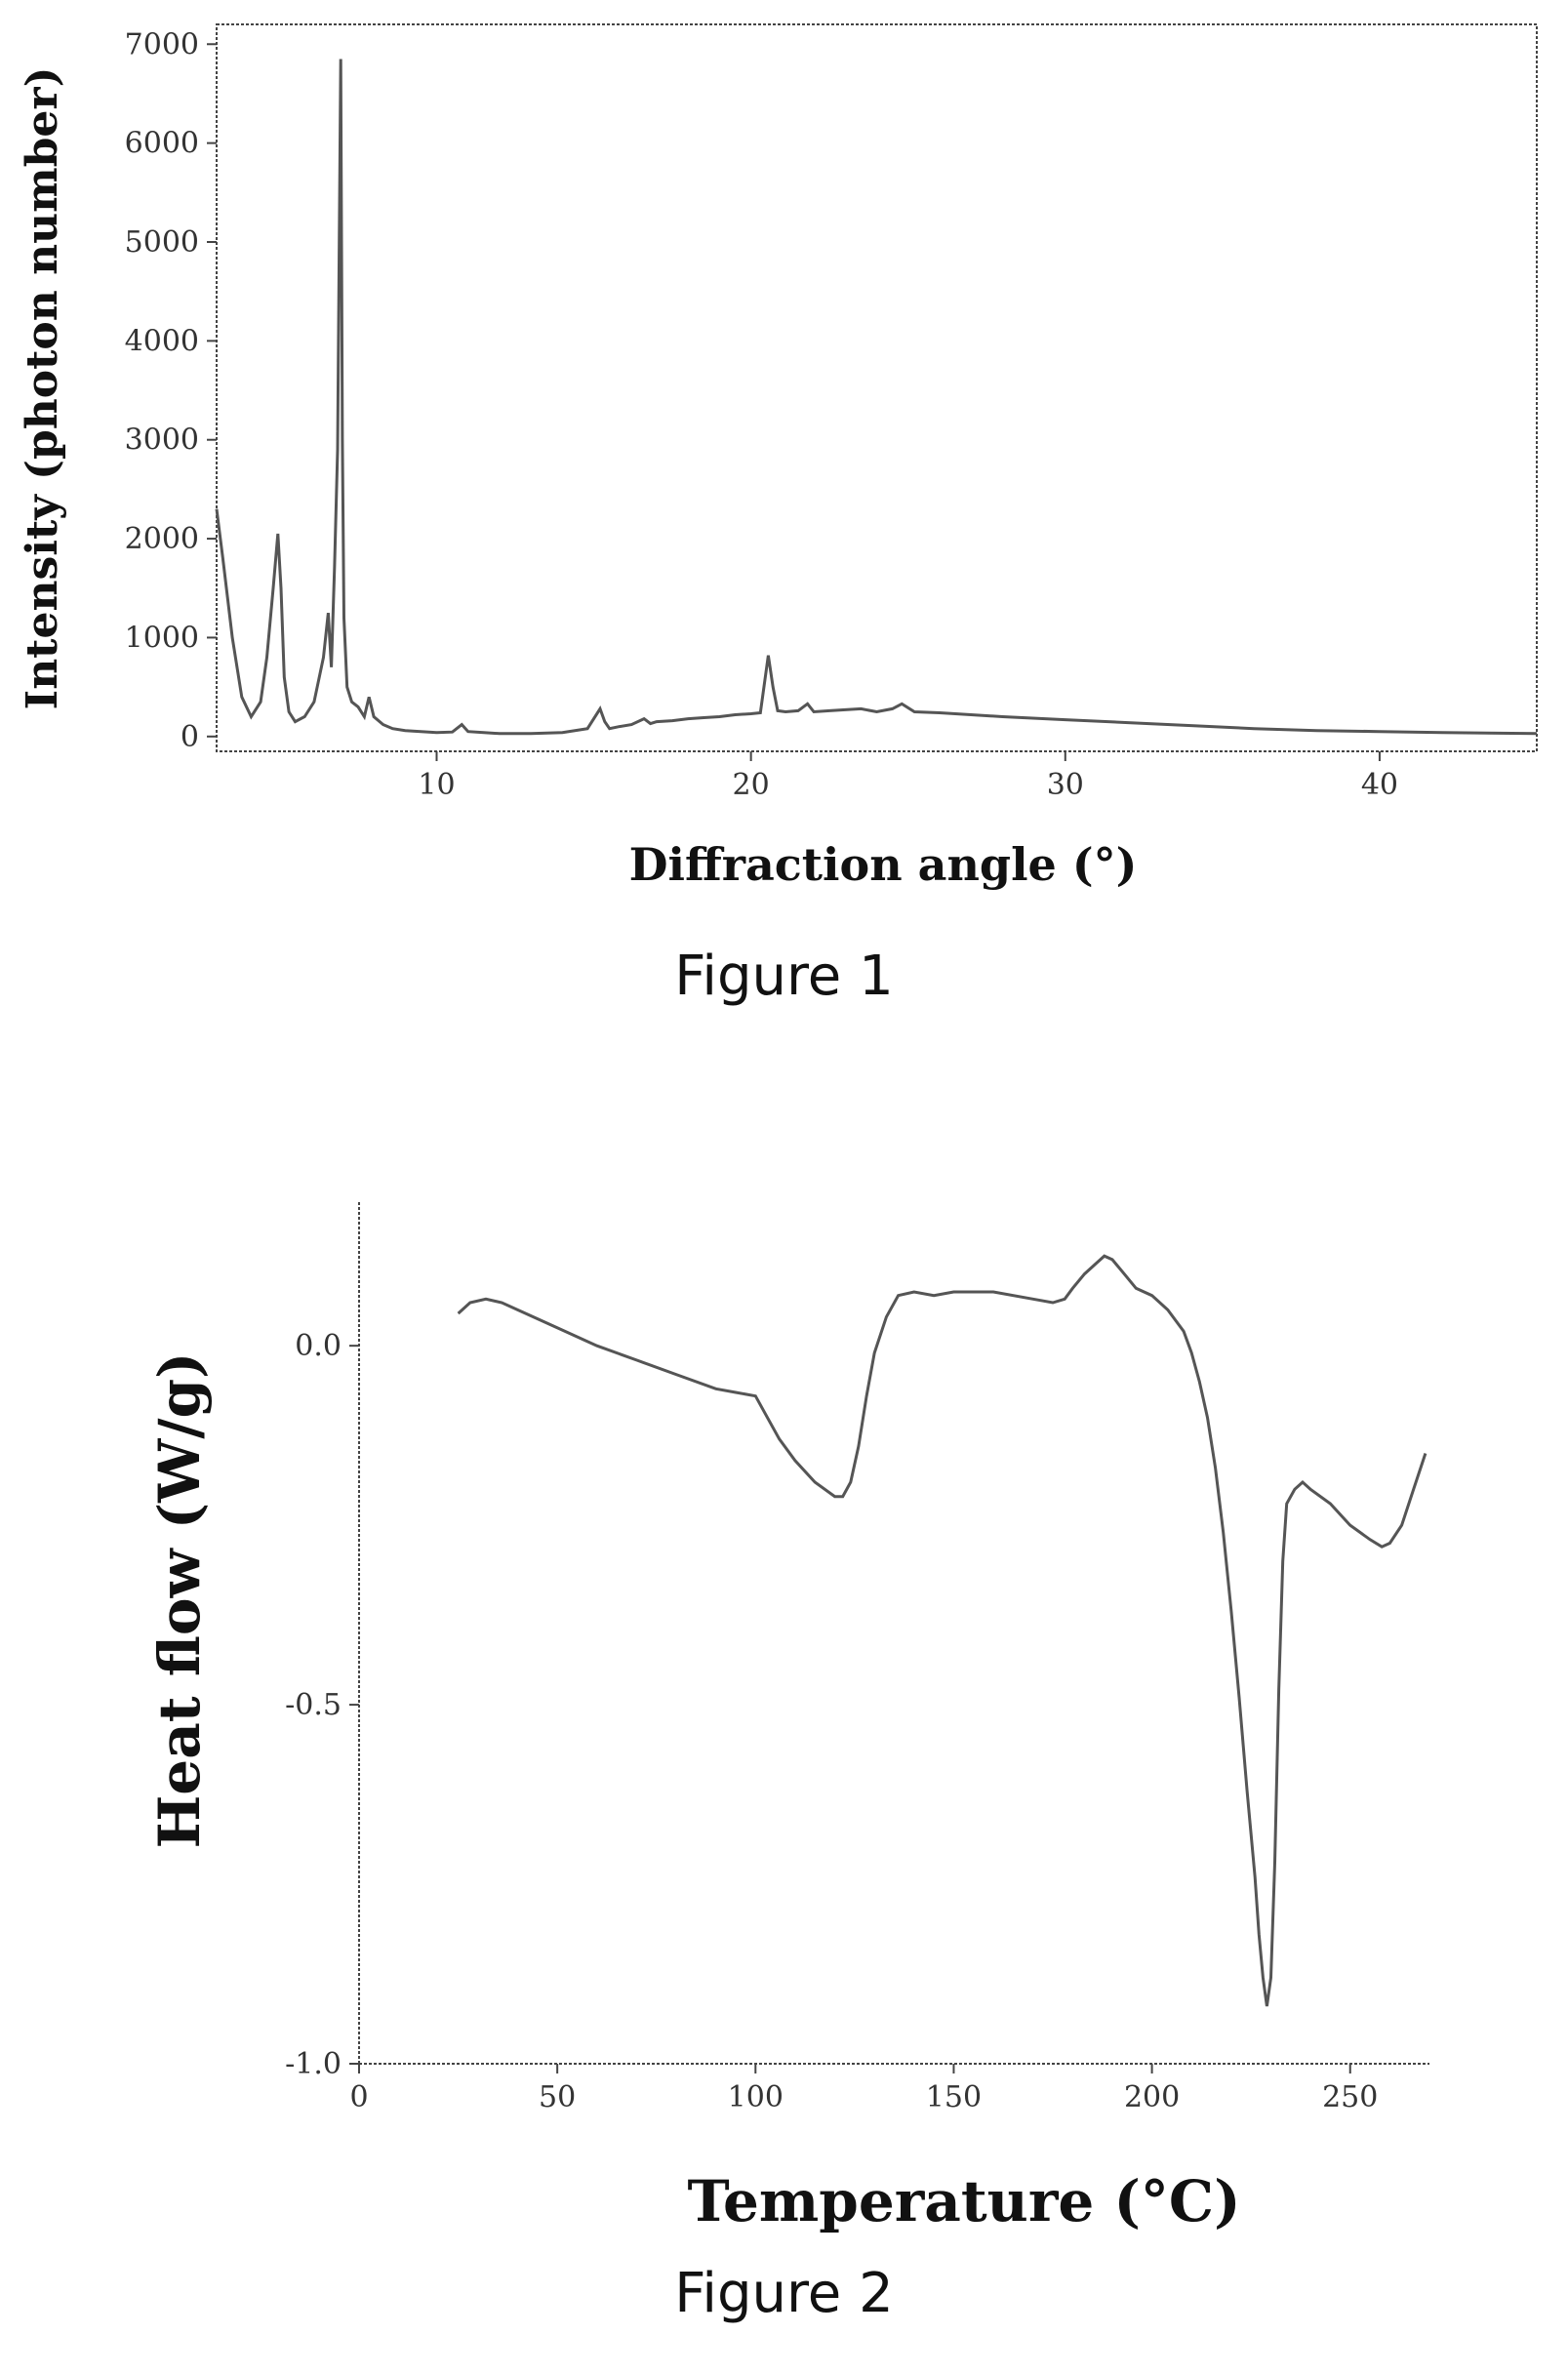 This screenshot has height=2375, width=1568. What do you see at coordinates (1350, 2097) in the screenshot?
I see `x-tick-label: 250` at bounding box center [1350, 2097].